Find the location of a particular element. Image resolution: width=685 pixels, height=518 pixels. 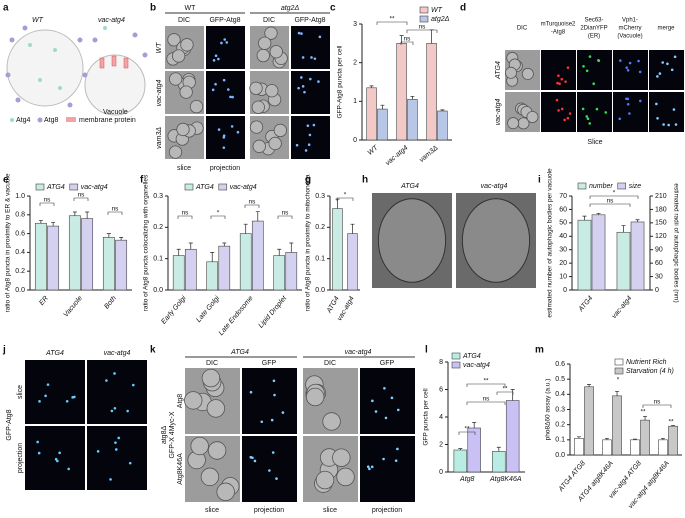

label: mTurquoise2 is located at coordinates (558, 25).